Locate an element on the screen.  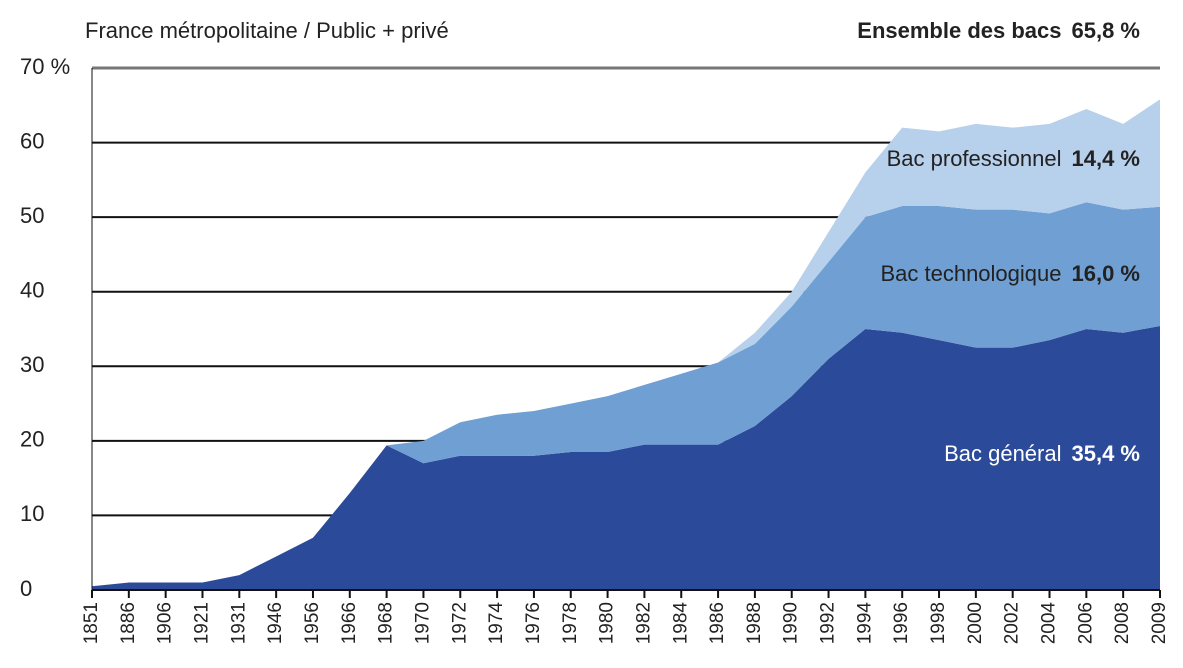
x-tick-label: 2009 is located at coordinates (1159, 623).